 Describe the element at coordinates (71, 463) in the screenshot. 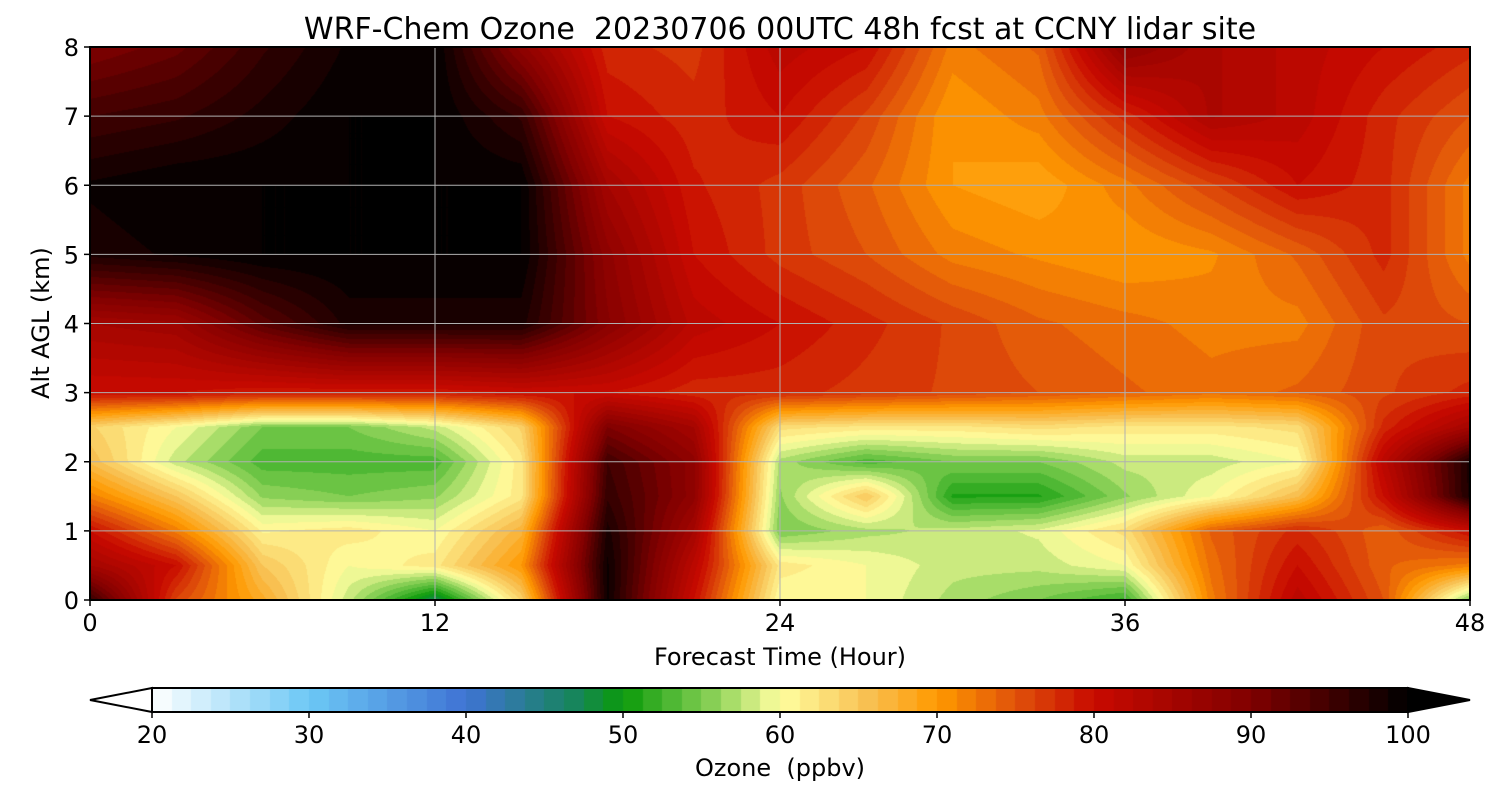

I see `y-tick-label: 2` at that location.